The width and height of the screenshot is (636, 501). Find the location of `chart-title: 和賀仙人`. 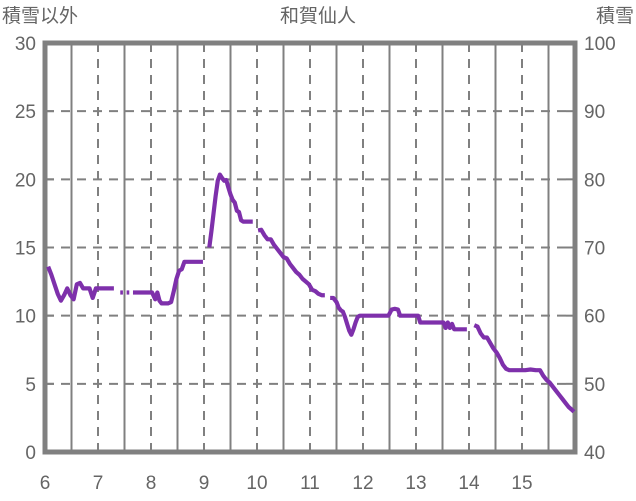

chart-title: 和賀仙人 is located at coordinates (318, 16).